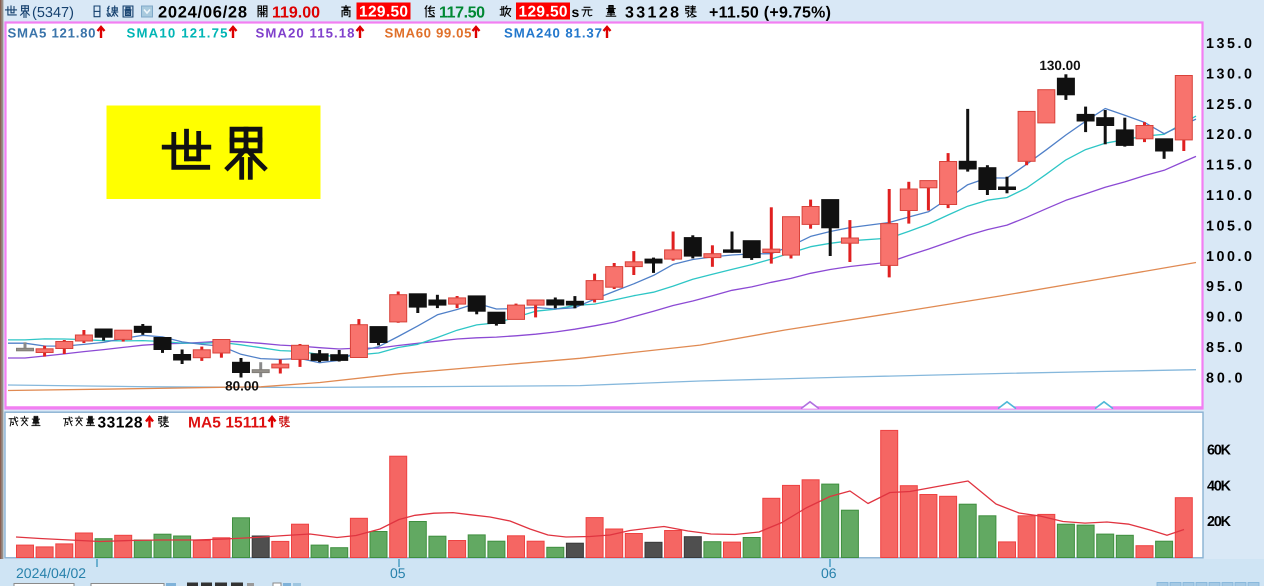 This screenshot has height=586, width=1264. What do you see at coordinates (1229, 105) in the screenshot?
I see `svg-text: 125.0` at bounding box center [1229, 105].